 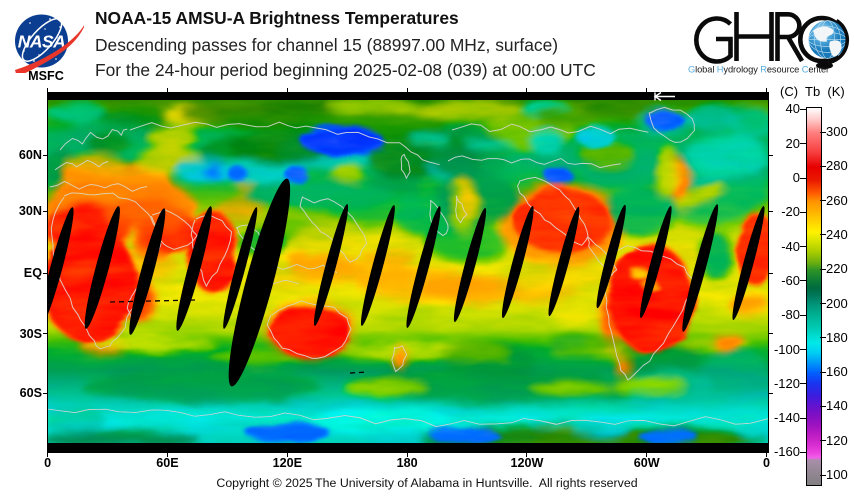 I want to click on svg-text:Global Hydrology Resource Cent: Global Hydrology Resource Center, so click(x=758, y=70).